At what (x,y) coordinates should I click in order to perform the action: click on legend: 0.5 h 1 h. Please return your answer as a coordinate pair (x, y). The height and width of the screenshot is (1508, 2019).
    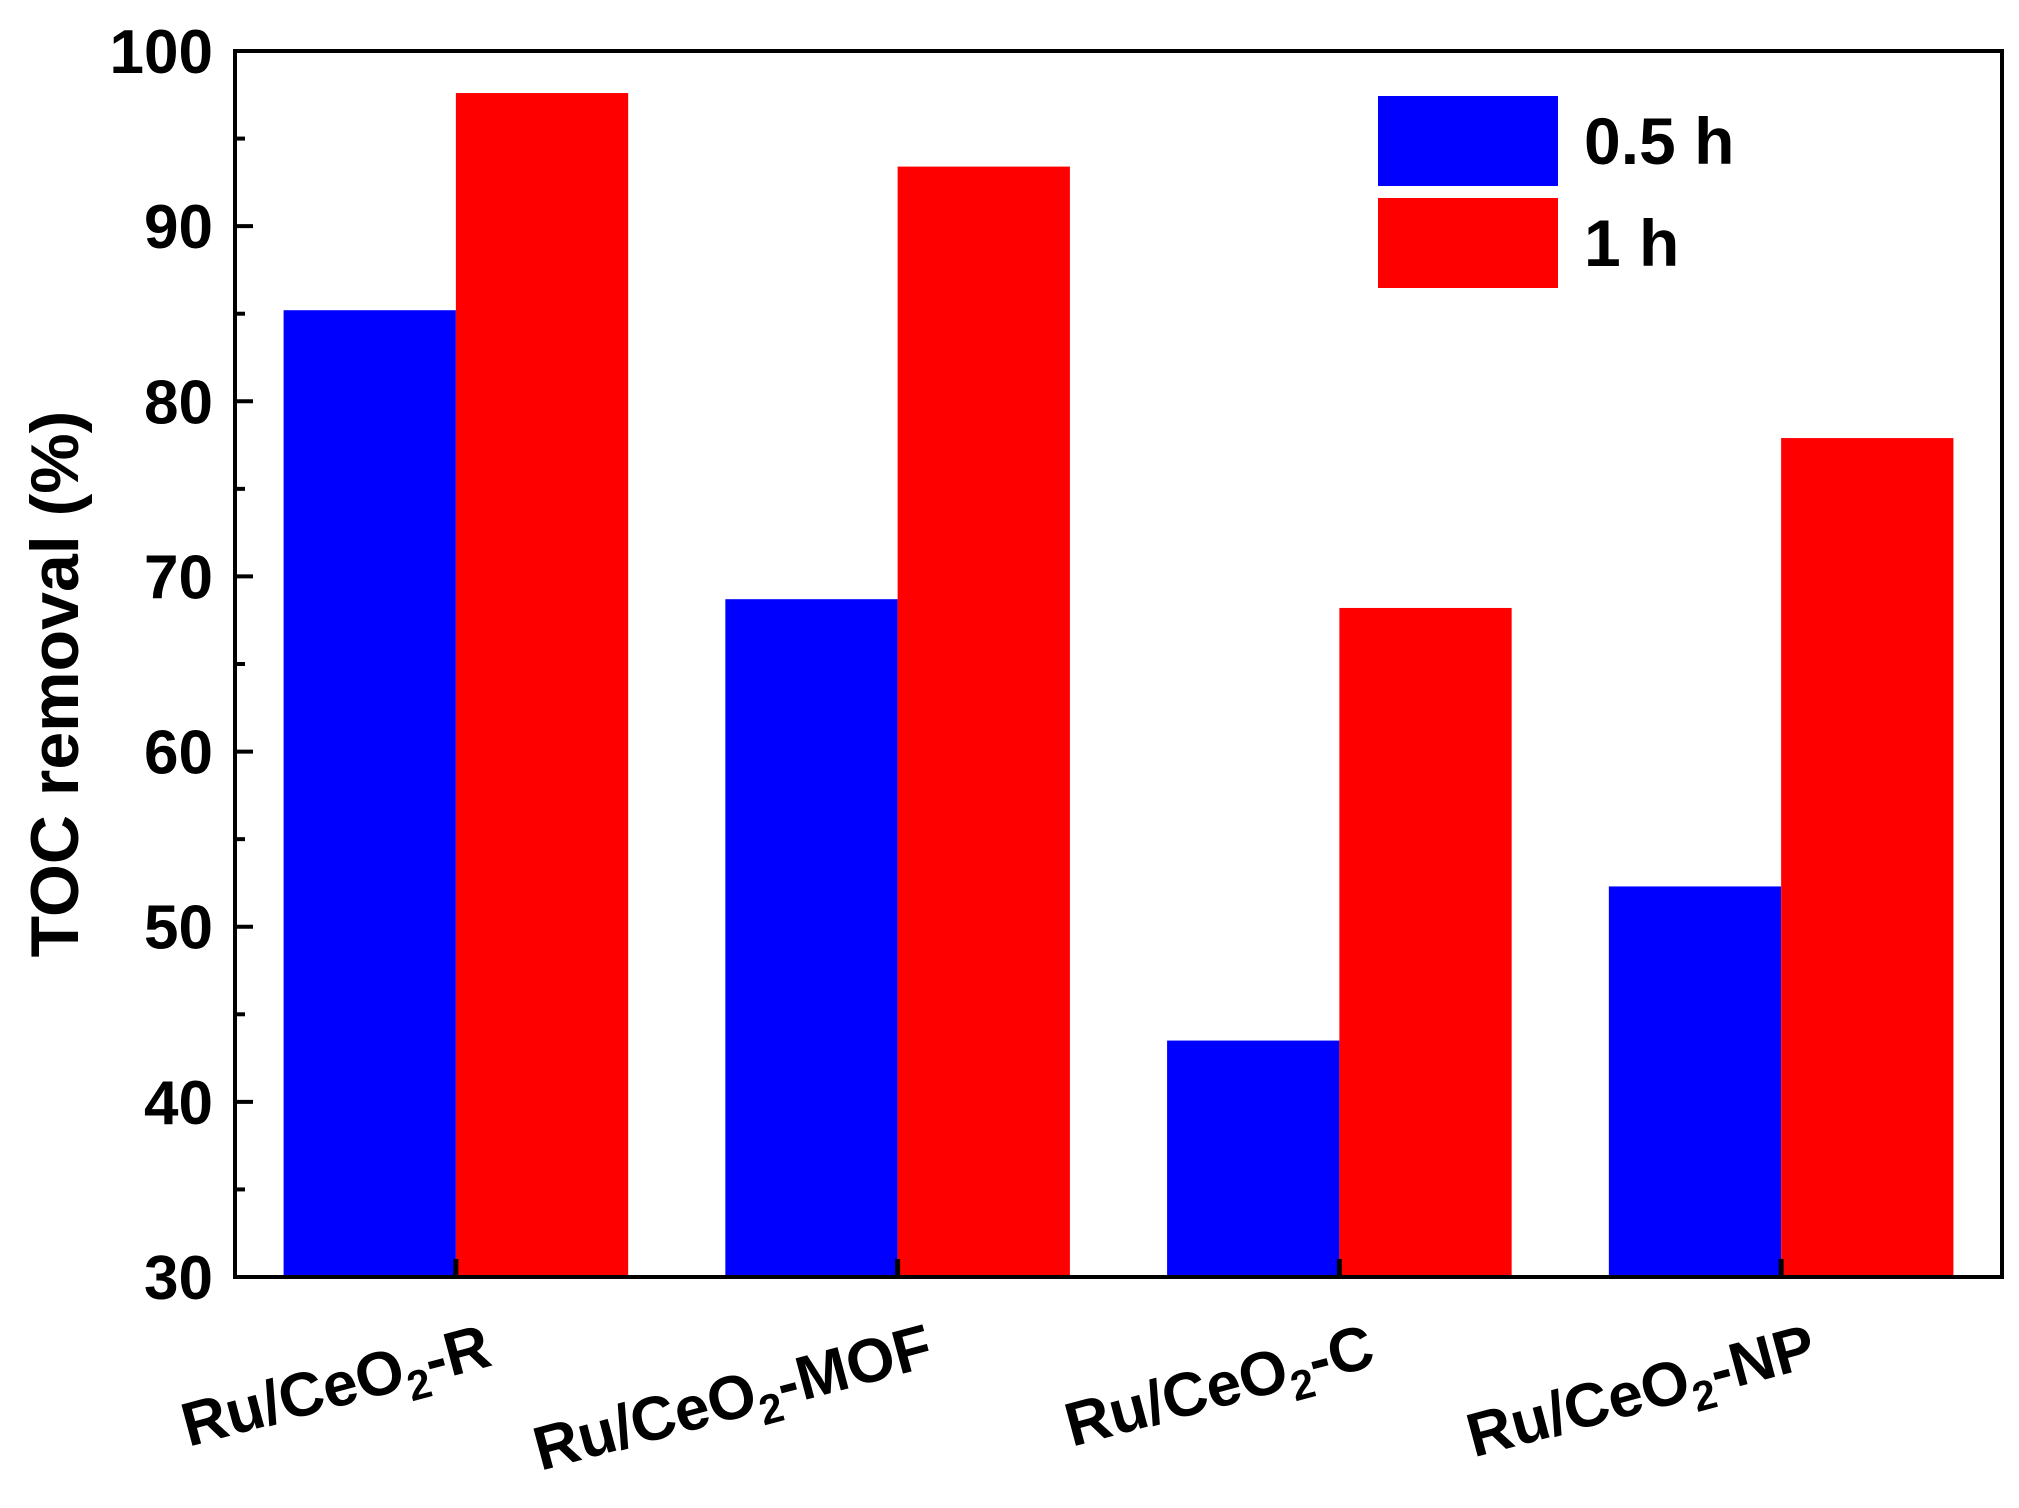
    Looking at the image, I should click on (1556, 192).